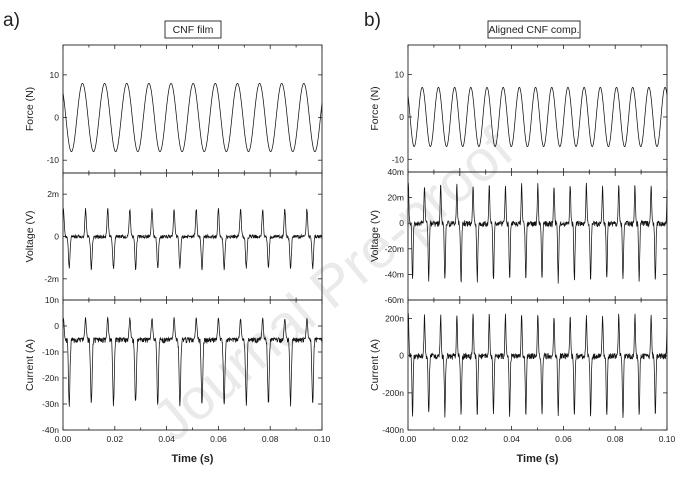 This screenshot has width=692, height=479. I want to click on panel-a-letter: a), so click(11, 20).